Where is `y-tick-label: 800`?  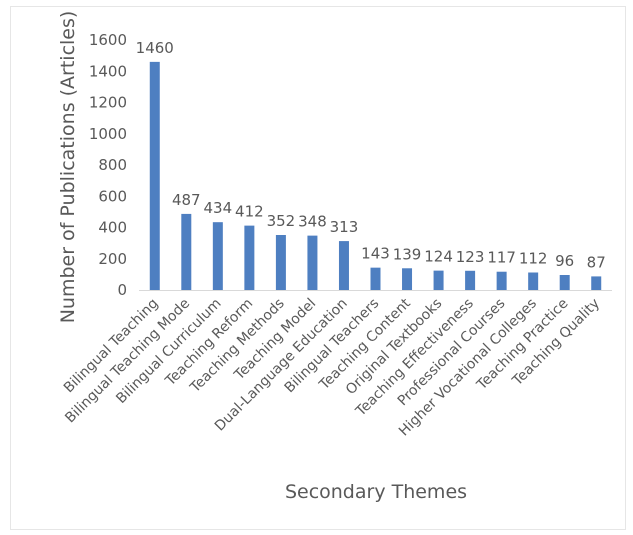
y-tick-label: 800 is located at coordinates (112, 165).